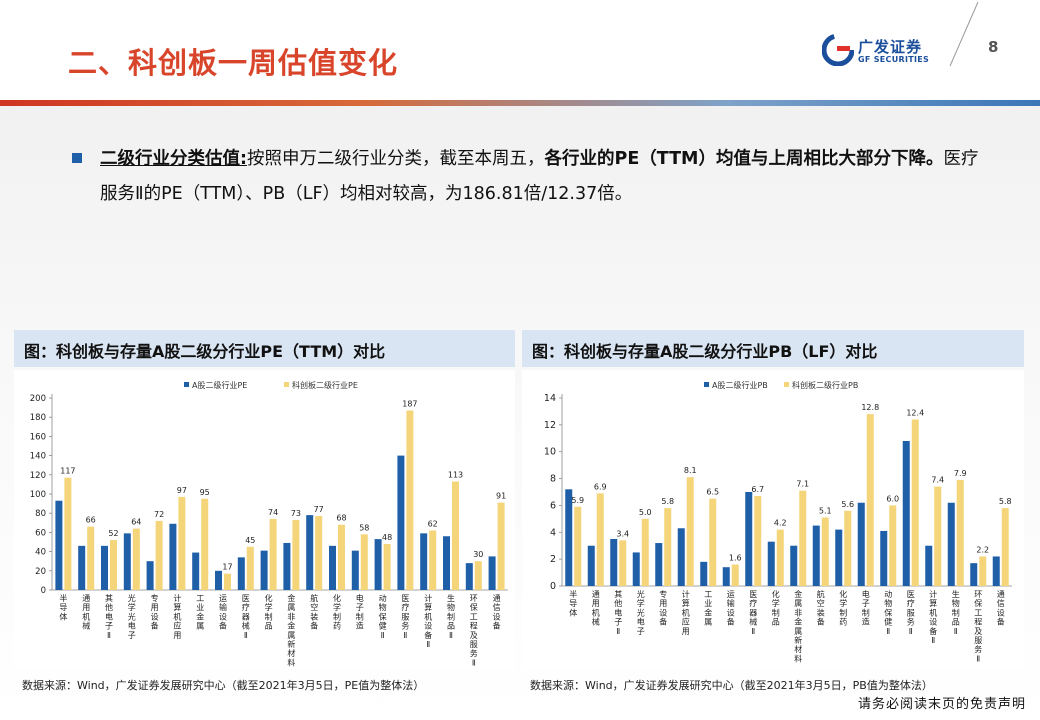 The height and width of the screenshot is (720, 1040). What do you see at coordinates (553, 479) in the screenshot?
I see `y-tick-label: 8` at bounding box center [553, 479].